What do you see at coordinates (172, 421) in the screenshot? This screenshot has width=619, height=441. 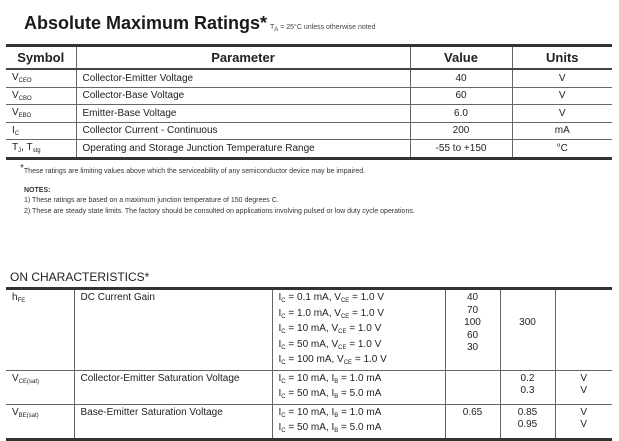 I see `parameter-cell: Base-Emitter Saturation Voltage` at bounding box center [172, 421].